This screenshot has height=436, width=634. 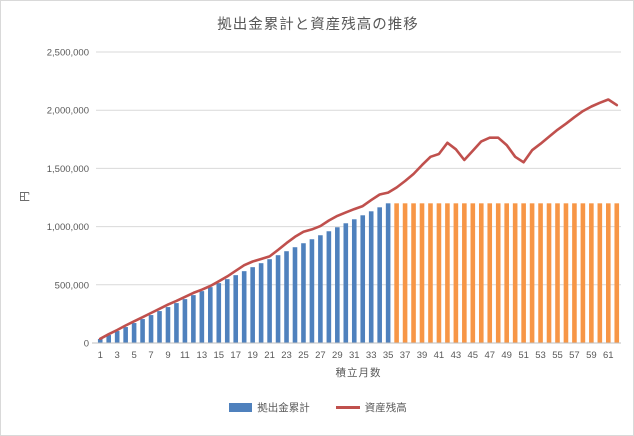 What do you see at coordinates (303, 355) in the screenshot?
I see `x-tick-label: 25` at bounding box center [303, 355].